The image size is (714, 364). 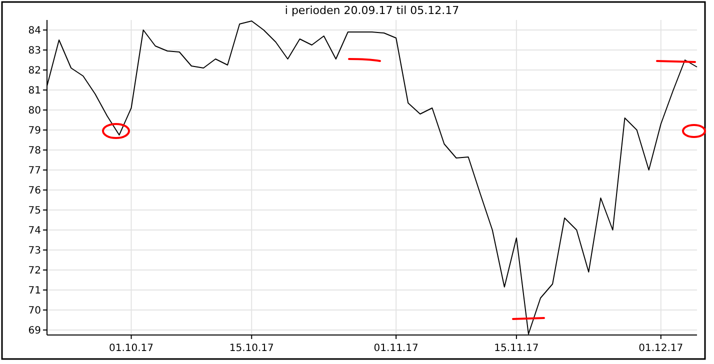 I want to click on y-tick-label: 82, so click(x=34, y=71).